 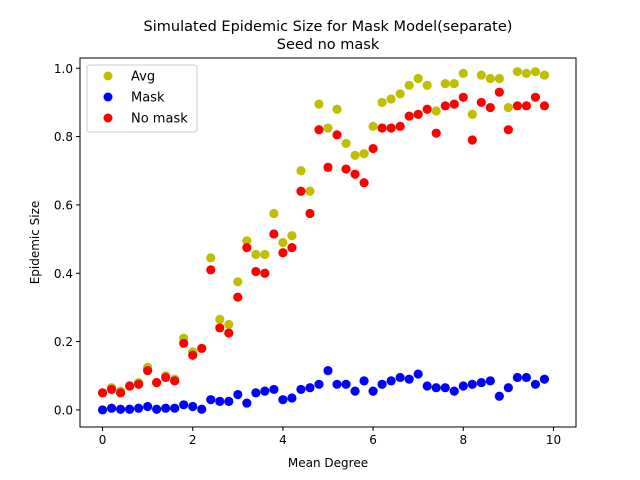 I want to click on x-tick-label: 2, so click(x=193, y=440).